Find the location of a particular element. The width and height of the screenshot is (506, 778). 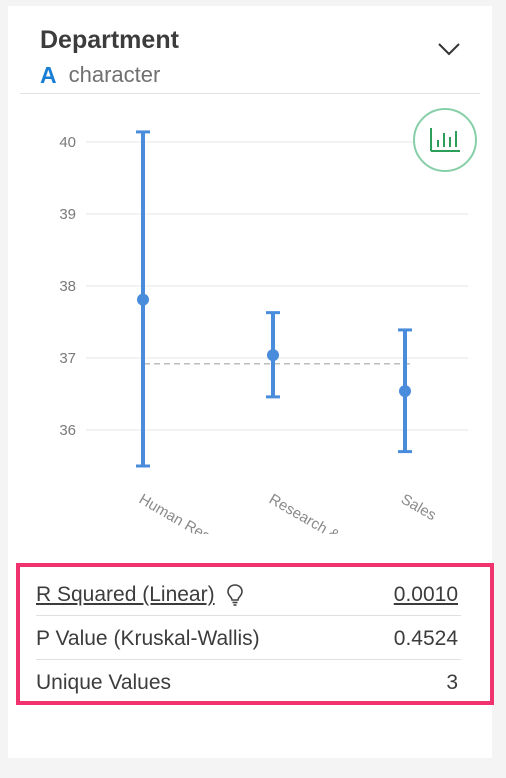

unique-values-label: Unique Values is located at coordinates (104, 682).